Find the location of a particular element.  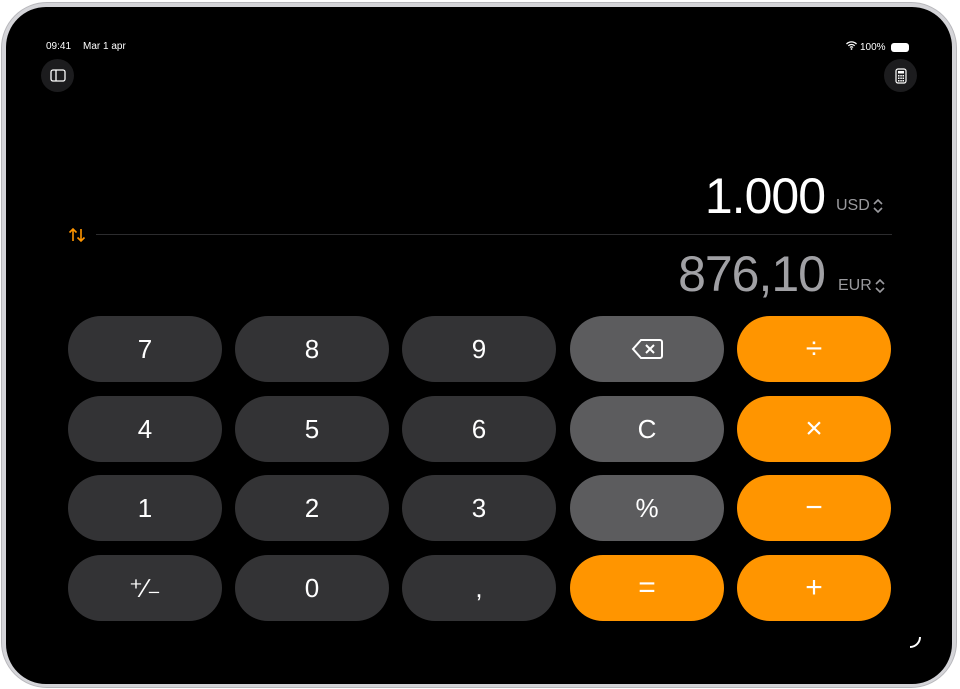

key-clear: C is located at coordinates (647, 429).